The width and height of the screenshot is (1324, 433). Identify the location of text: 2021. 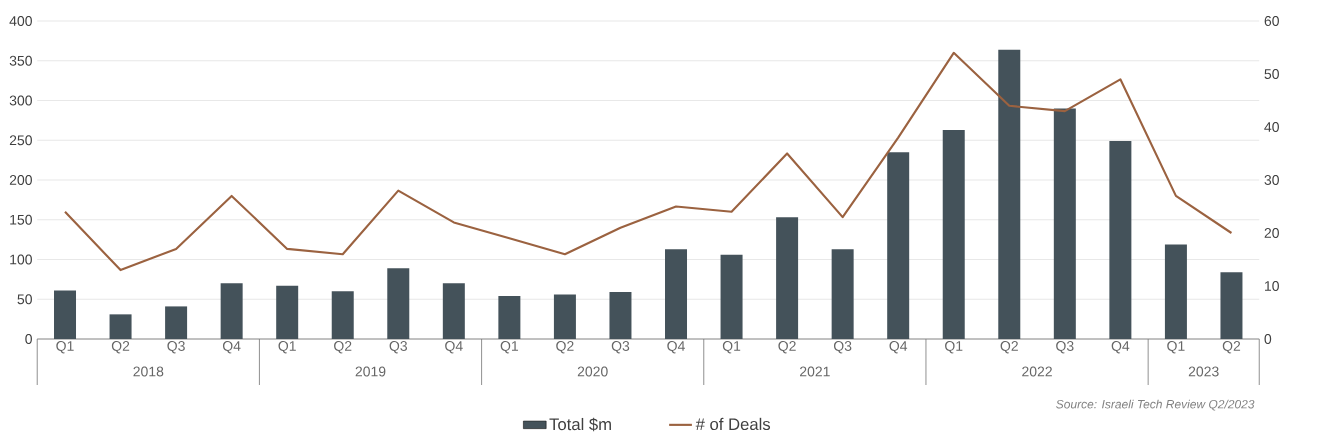
(815, 371).